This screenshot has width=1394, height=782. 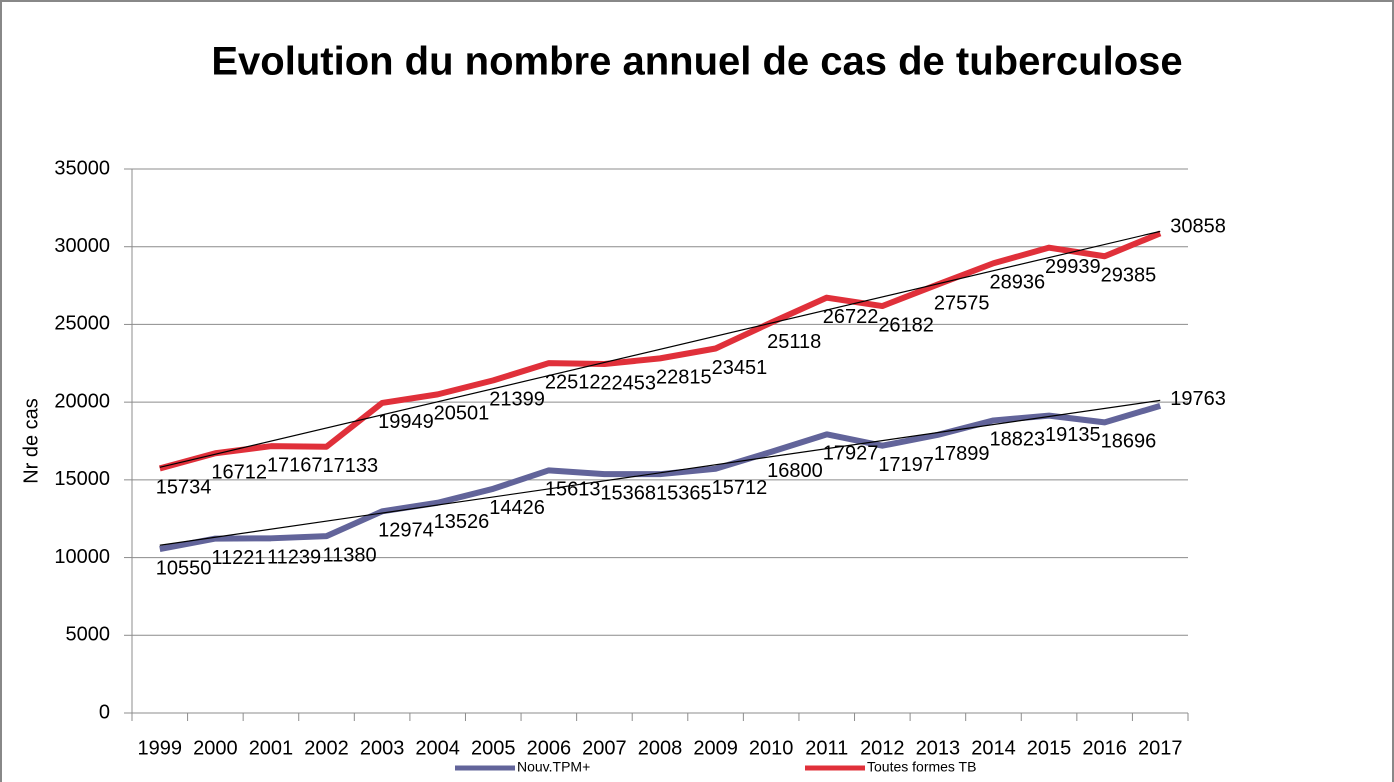 I want to click on x-tick-label: 2007, so click(x=604, y=748).